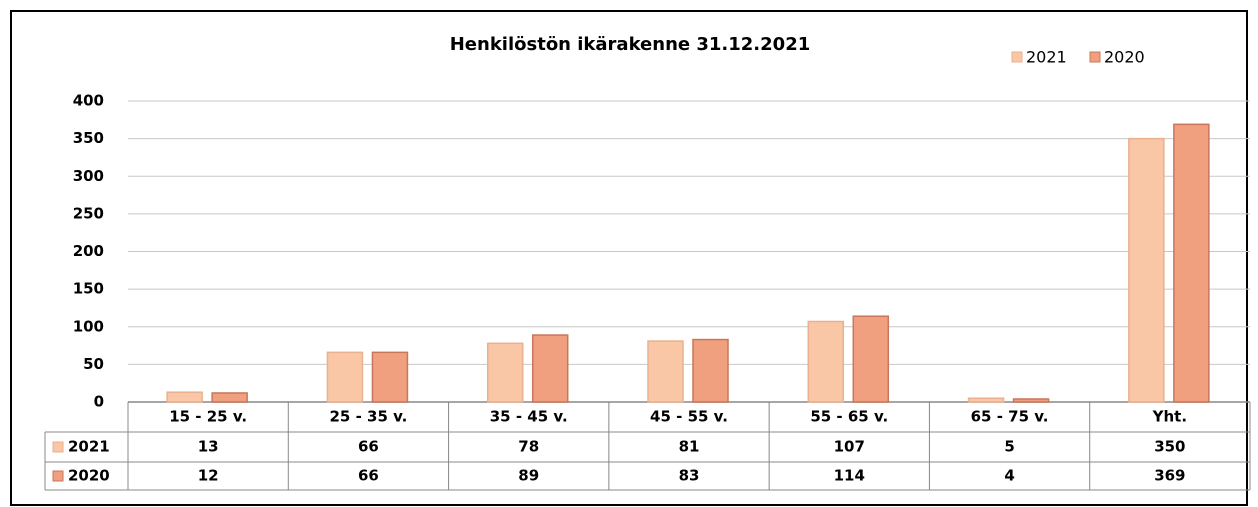 The width and height of the screenshot is (1258, 507). Describe the element at coordinates (368, 417) in the screenshot. I see `x-tick-label: 25 - 35 v.` at that location.